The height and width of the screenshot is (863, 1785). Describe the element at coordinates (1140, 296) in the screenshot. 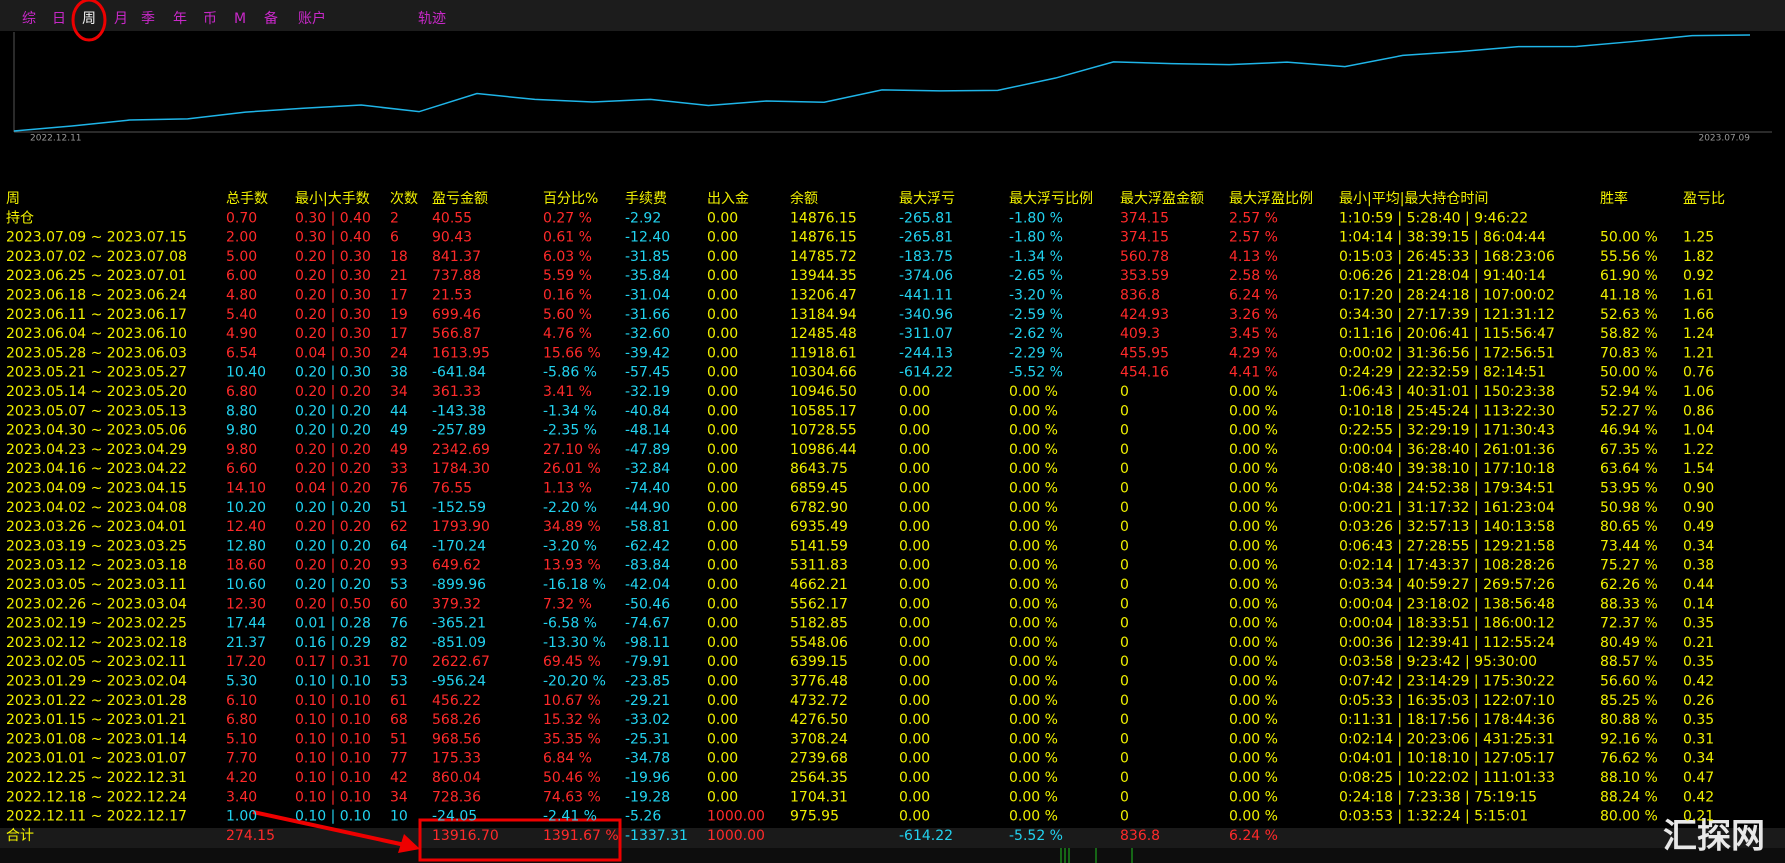

I see `table-cell: 836.8` at that location.